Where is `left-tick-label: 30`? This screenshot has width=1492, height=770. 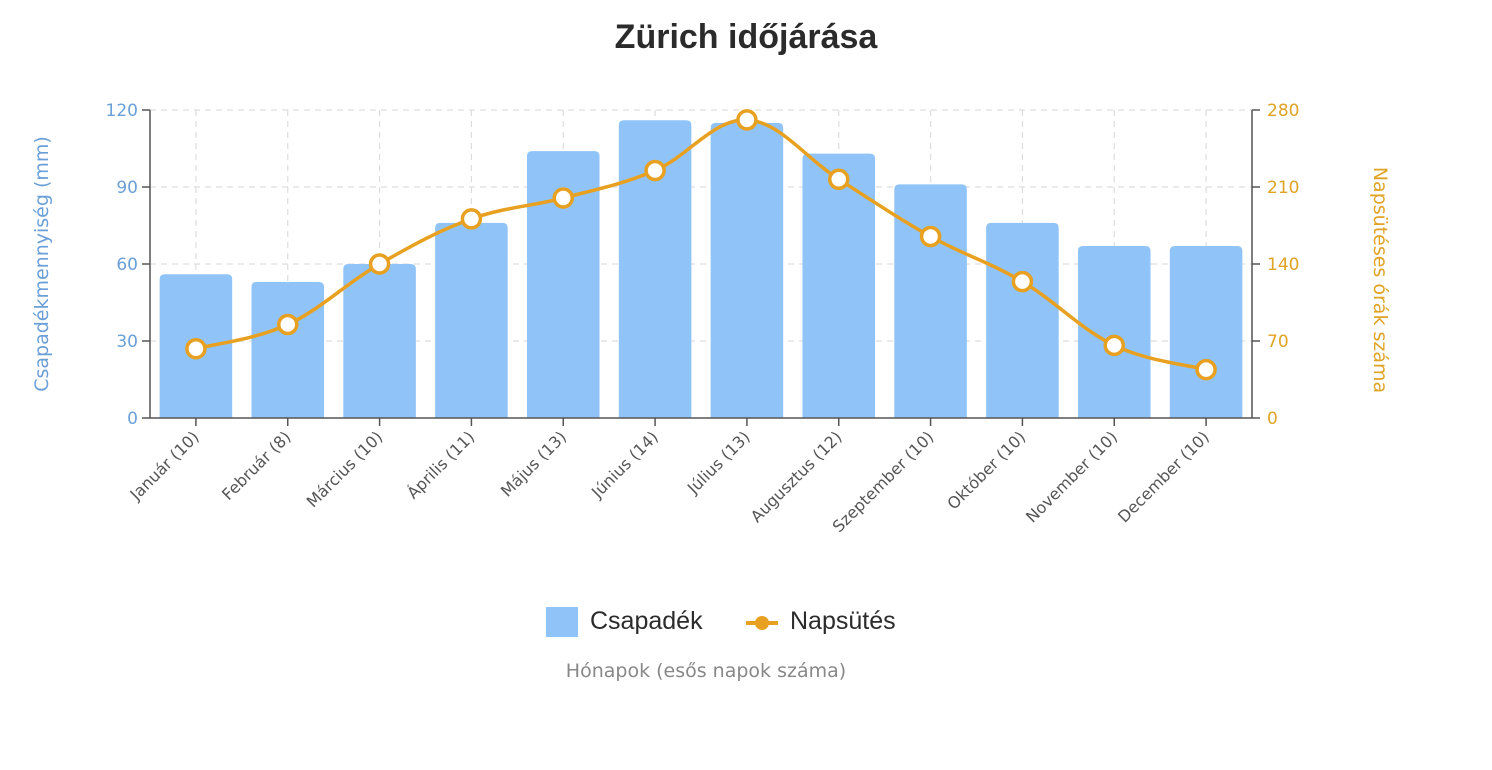 left-tick-label: 30 is located at coordinates (127, 342).